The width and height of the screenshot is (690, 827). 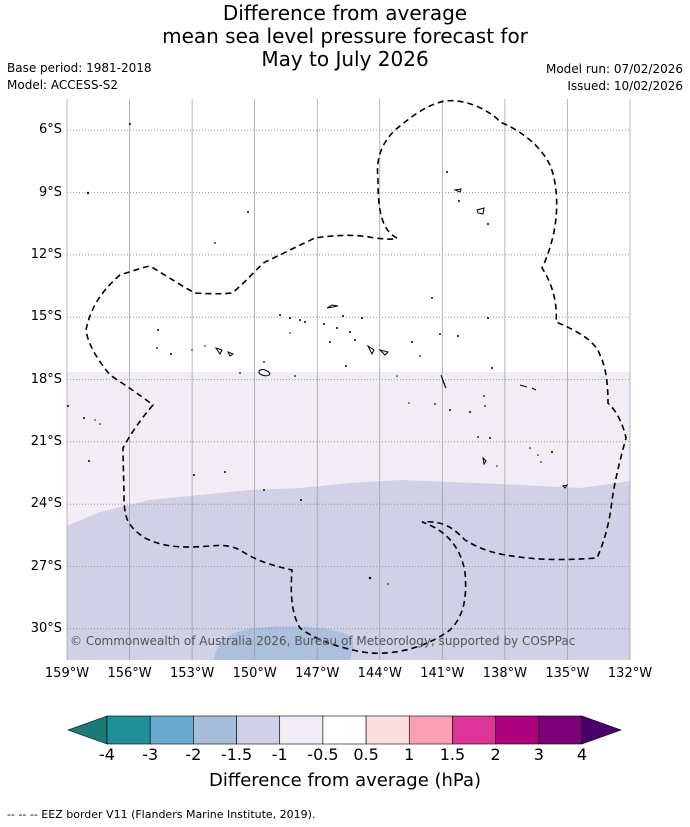 What do you see at coordinates (409, 754) in the screenshot?
I see `colorbar-tick-label: 1` at bounding box center [409, 754].